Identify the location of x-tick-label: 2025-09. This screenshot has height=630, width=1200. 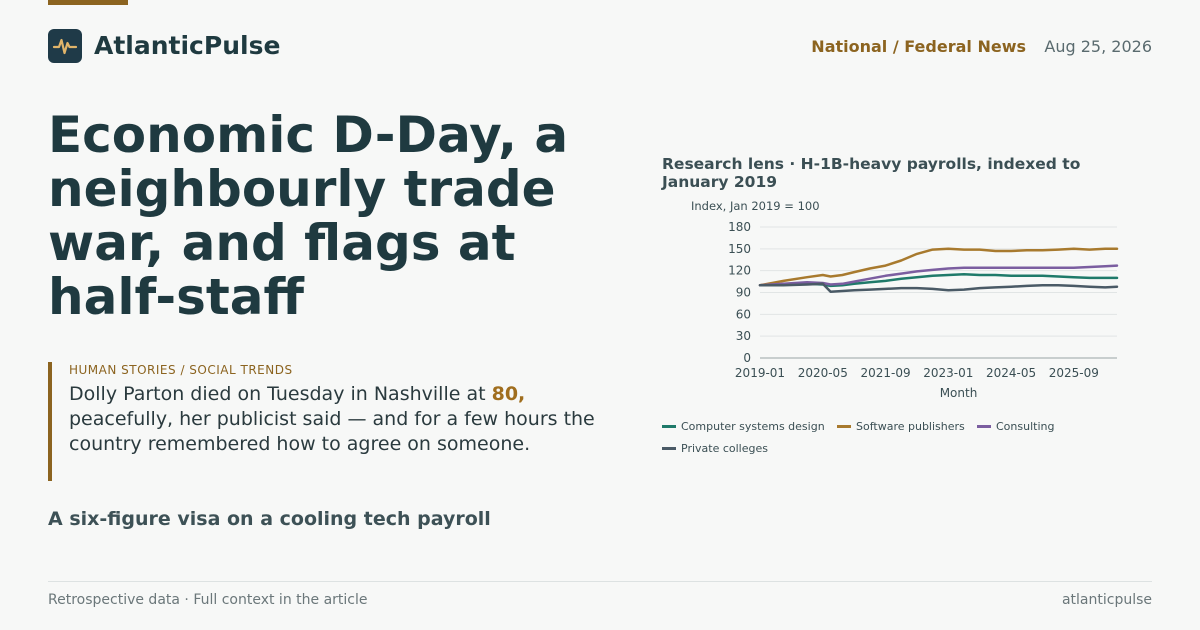
(1074, 373).